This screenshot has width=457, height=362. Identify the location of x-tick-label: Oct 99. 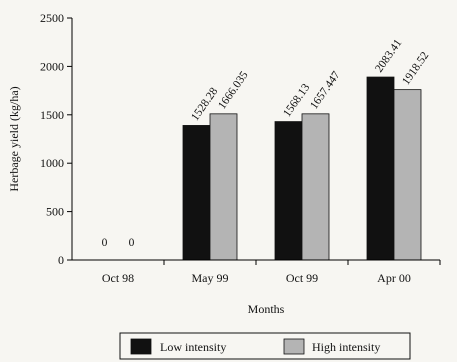
(302, 278).